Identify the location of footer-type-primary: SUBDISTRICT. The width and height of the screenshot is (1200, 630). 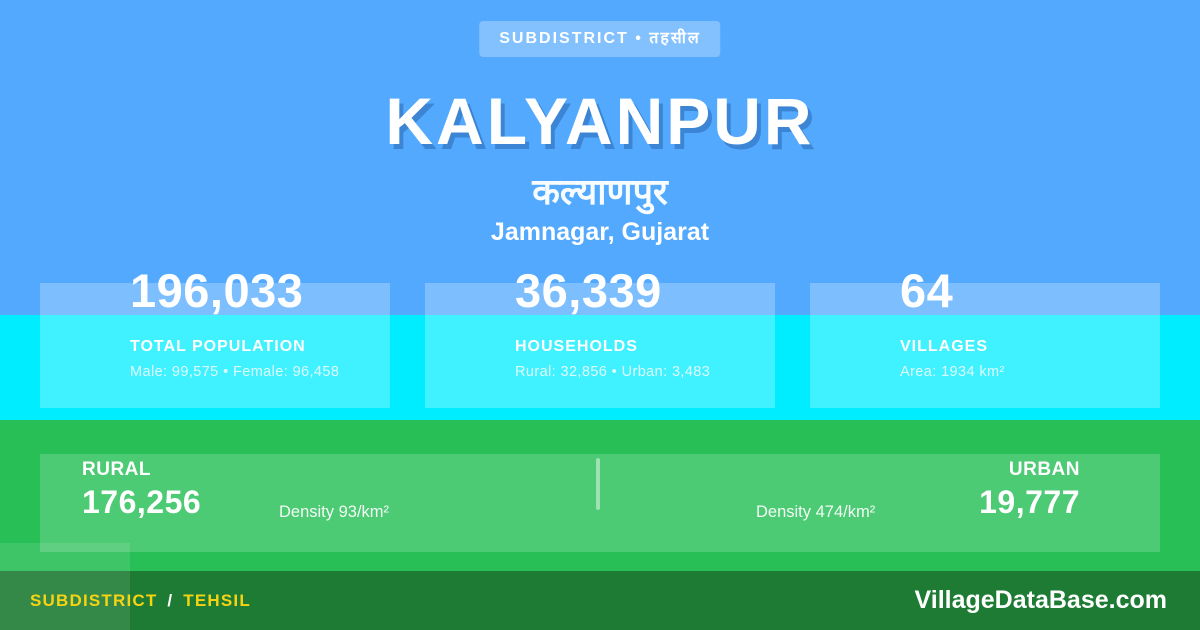
(94, 600).